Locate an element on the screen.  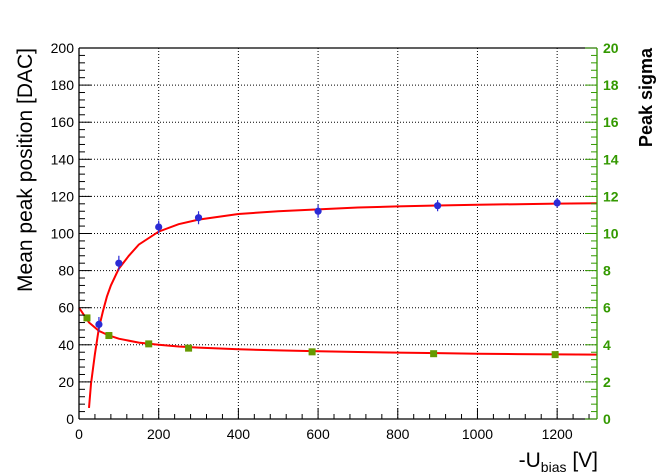
x-tick-label: 600 is located at coordinates (318, 434).